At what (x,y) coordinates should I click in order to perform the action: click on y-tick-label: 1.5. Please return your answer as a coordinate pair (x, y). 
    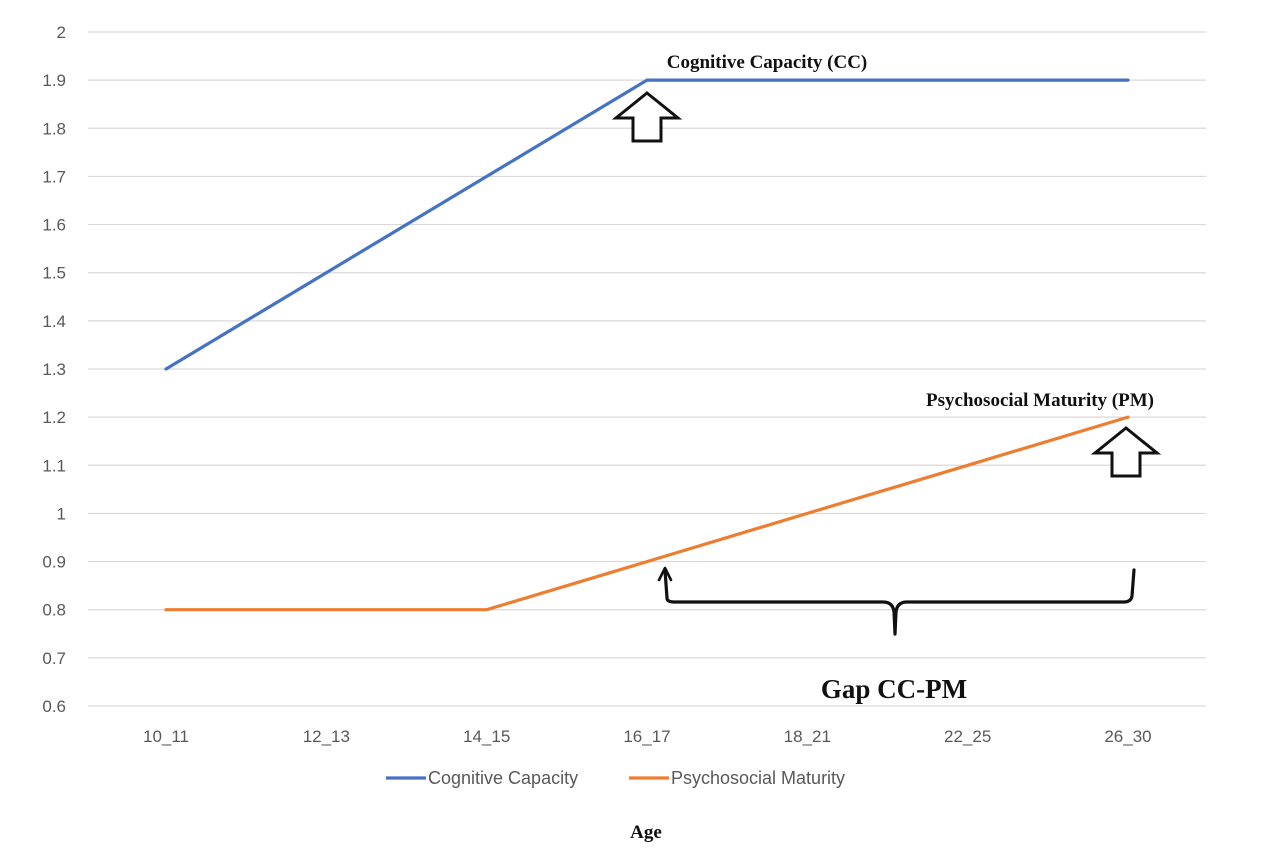
    Looking at the image, I should click on (54, 273).